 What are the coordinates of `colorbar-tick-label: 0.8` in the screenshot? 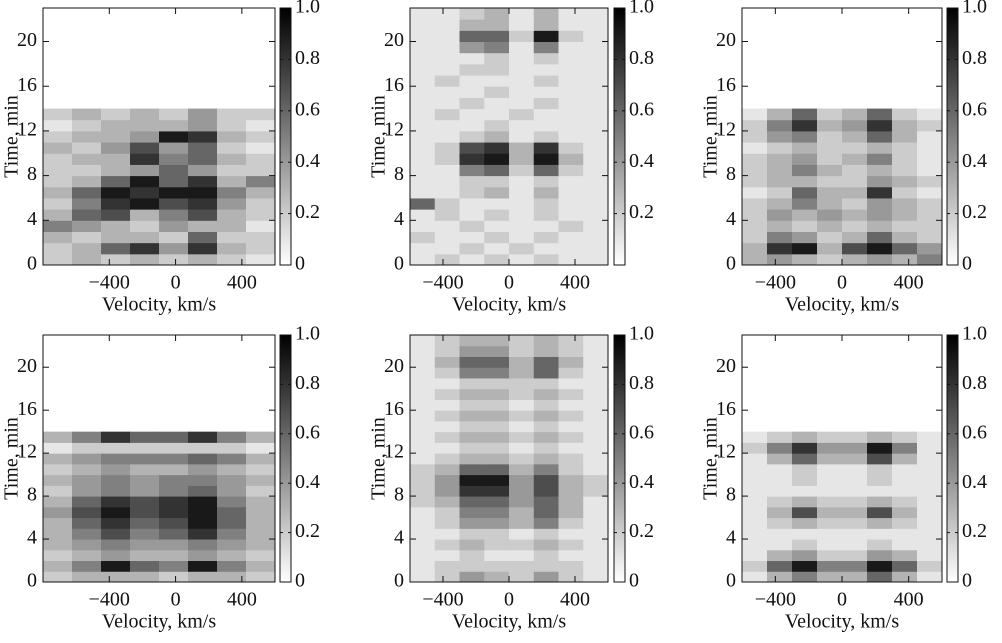 It's located at (641, 58).